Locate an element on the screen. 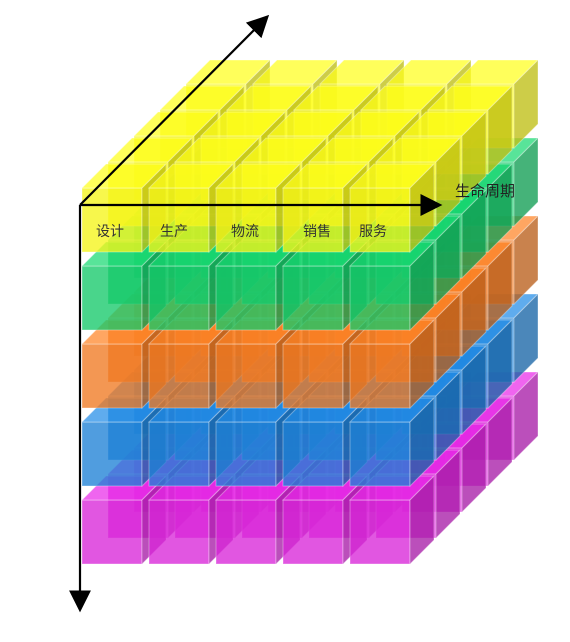 The height and width of the screenshot is (642, 570). column-label-sales: 销售 is located at coordinates (317, 232).